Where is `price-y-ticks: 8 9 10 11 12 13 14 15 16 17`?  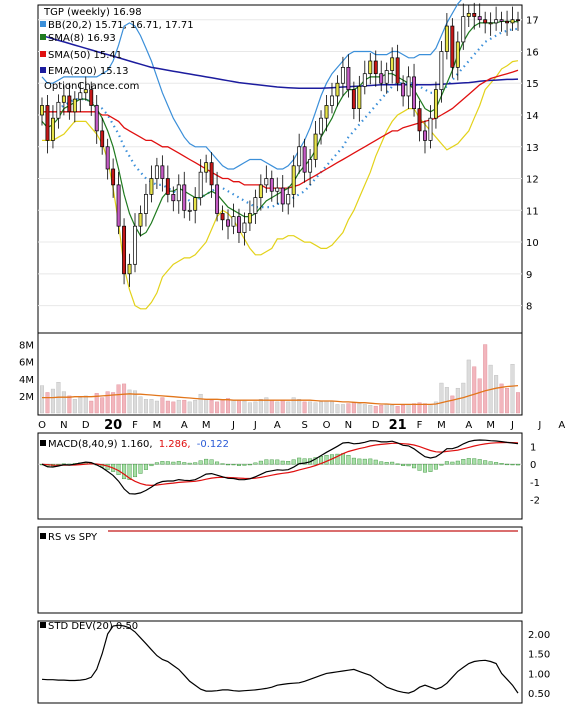 price-y-ticks: 8 9 10 11 12 13 14 15 16 17 is located at coordinates (532, 164).